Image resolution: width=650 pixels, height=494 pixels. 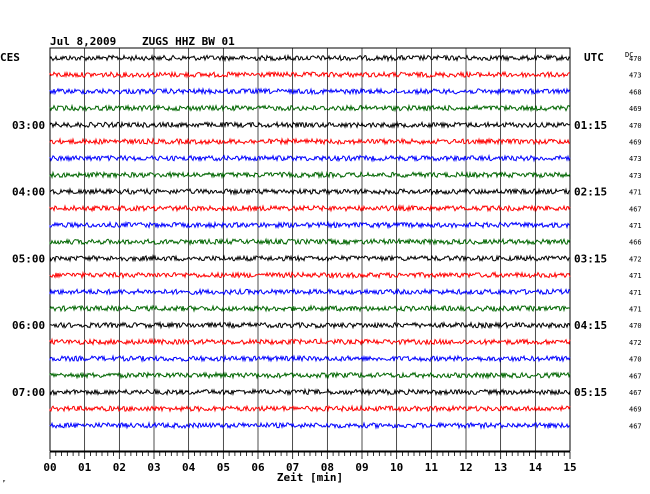 What do you see at coordinates (83, 41) in the screenshot?
I see `chart-date: Jul 8,2009` at bounding box center [83, 41].